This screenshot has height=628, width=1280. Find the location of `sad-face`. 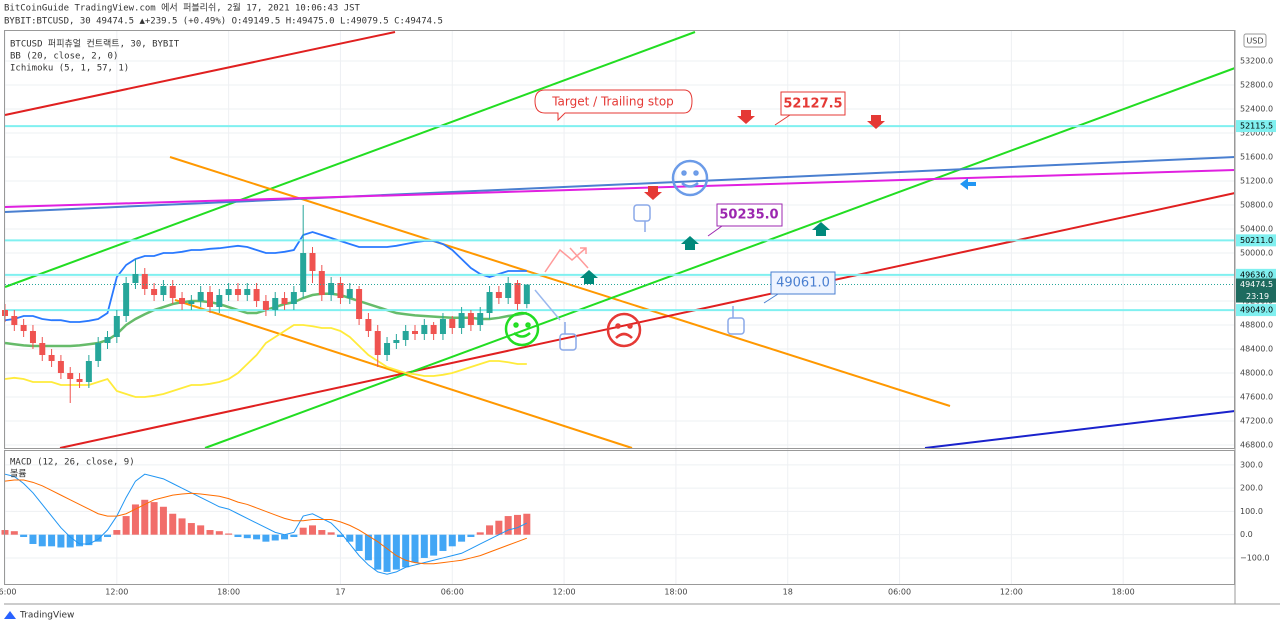

sad-face is located at coordinates (624, 330).